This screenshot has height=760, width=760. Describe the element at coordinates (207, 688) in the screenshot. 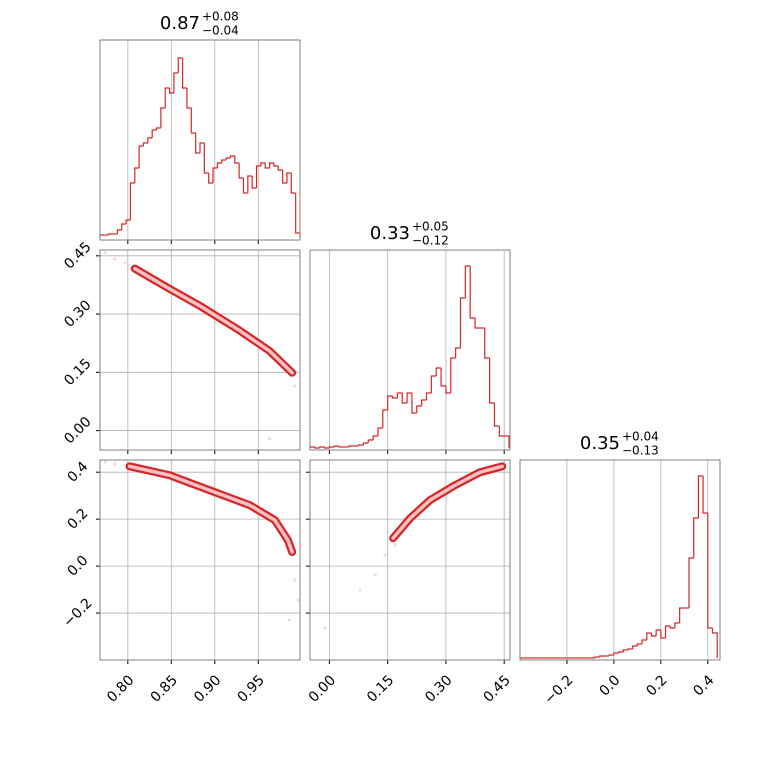

I see `x-tick-label: 0.90` at that location.